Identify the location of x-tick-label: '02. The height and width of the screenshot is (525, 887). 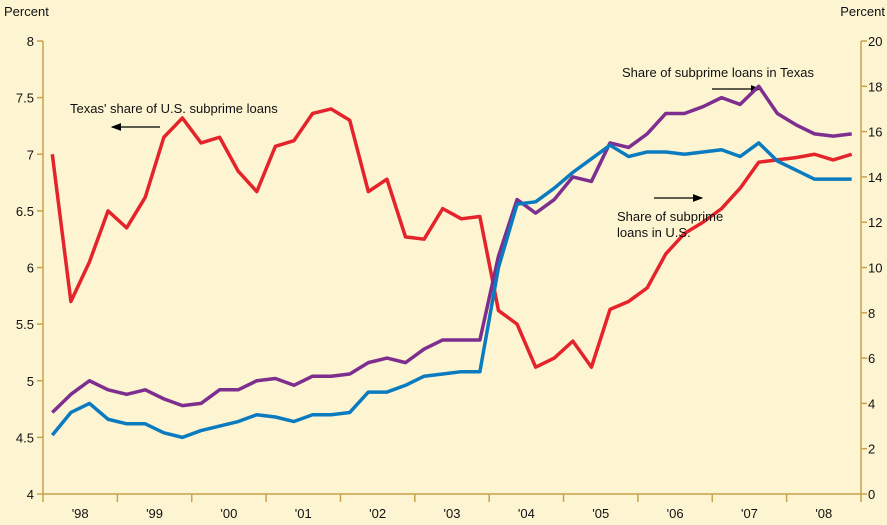
(377, 513).